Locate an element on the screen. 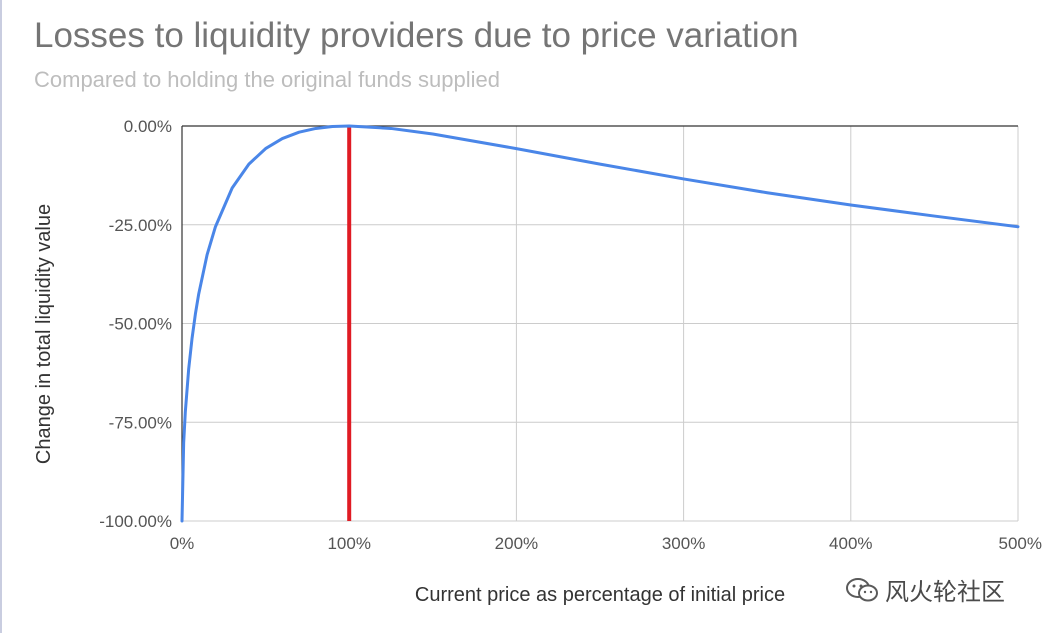 The image size is (1049, 633). wechat-icon is located at coordinates (862, 589).